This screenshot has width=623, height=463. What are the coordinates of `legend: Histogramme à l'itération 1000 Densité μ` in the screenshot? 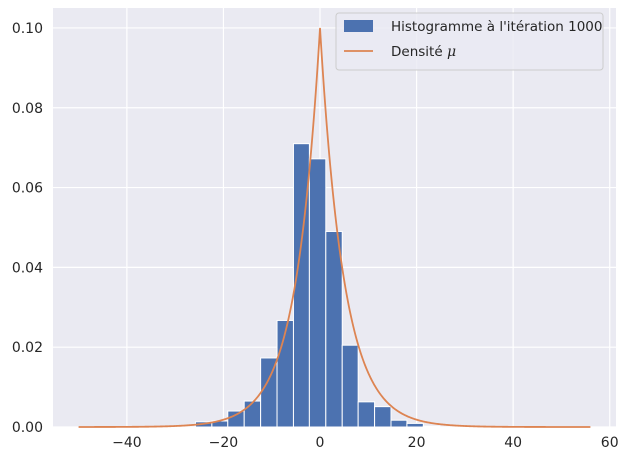 It's located at (469, 41).